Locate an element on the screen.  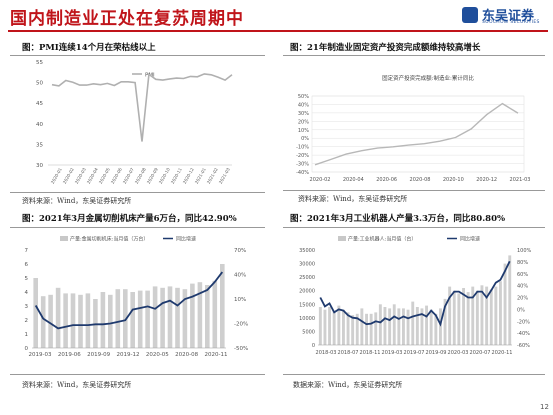
fig4-bottom-rule is located at coordinates (414, 374).